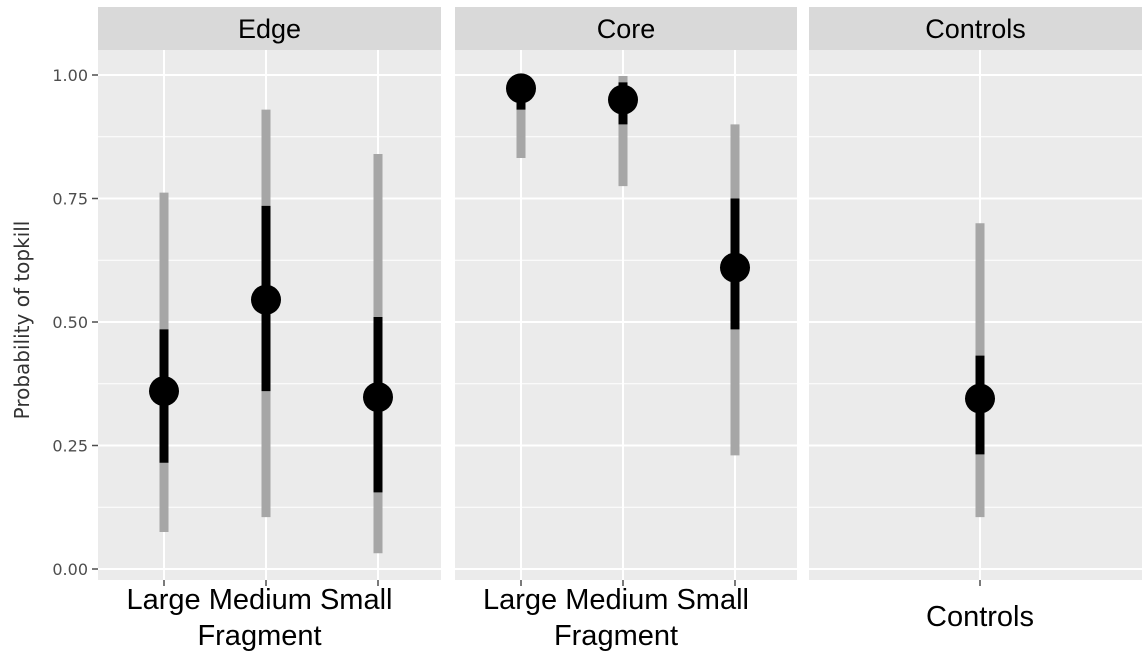 This screenshot has height=659, width=1142. I want to click on y-axis-title: Probability of topkill, so click(22, 320).